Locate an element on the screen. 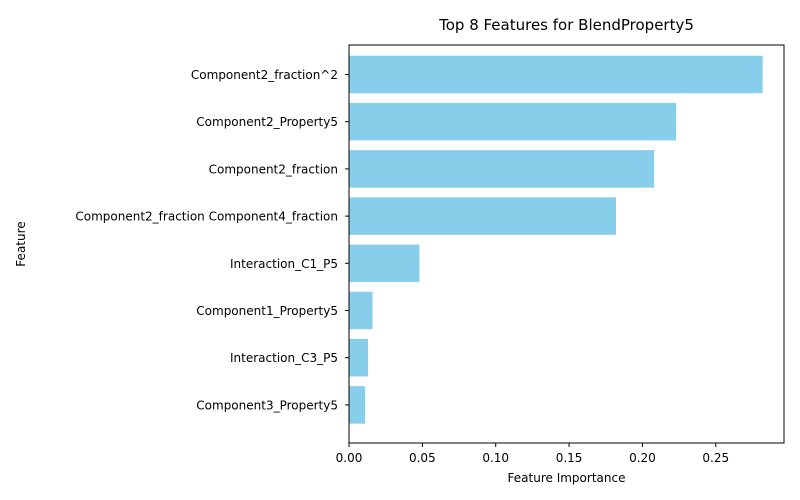  y-tick-label: Interaction_C1_P5 is located at coordinates (284, 264).